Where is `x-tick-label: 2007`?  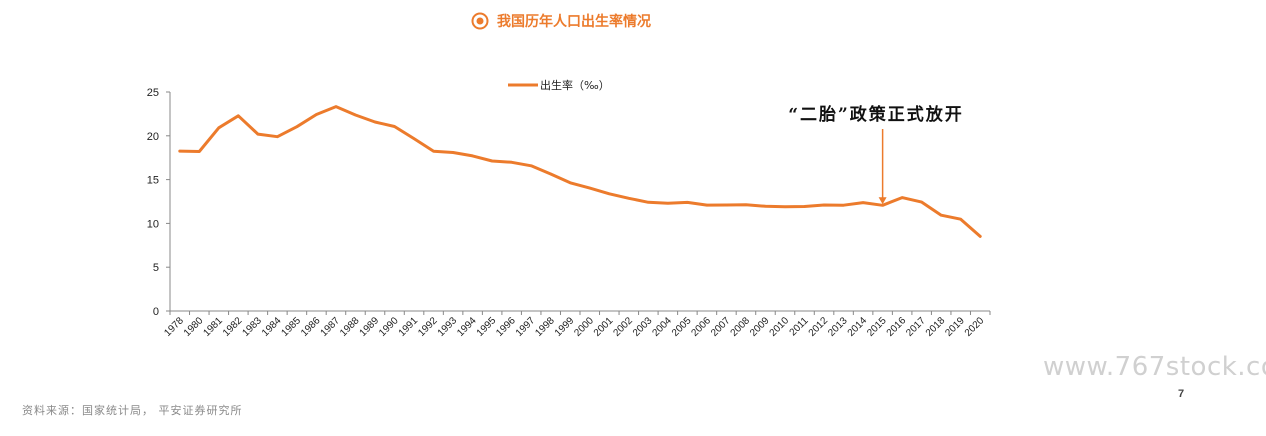
x-tick-label: 2007 is located at coordinates (721, 327).